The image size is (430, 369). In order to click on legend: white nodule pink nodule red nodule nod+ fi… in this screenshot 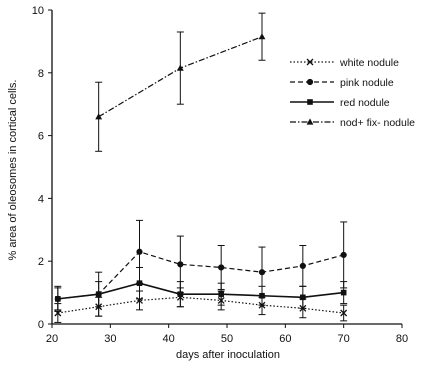, I will do `click(352, 93)`.